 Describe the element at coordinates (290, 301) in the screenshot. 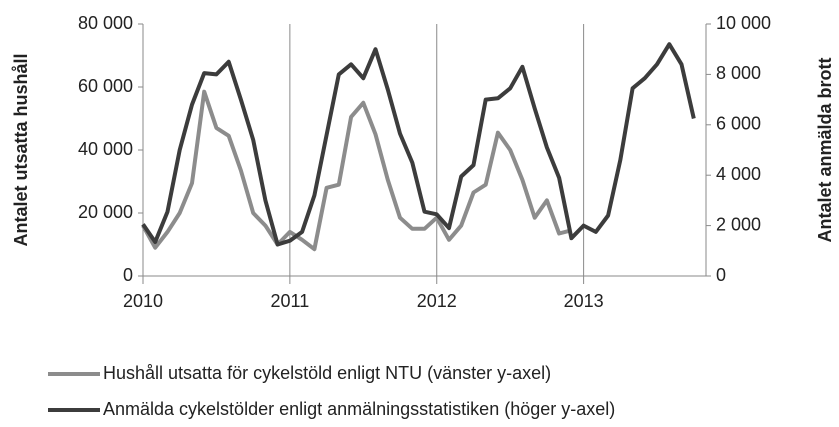

I see `x-tick-label: 2011` at that location.